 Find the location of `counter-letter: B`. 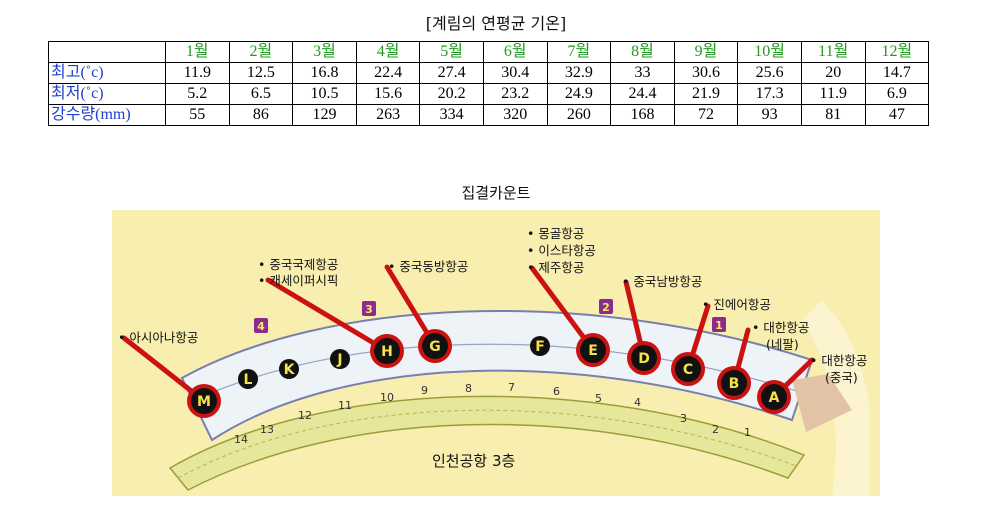

counter-letter: B is located at coordinates (734, 384).